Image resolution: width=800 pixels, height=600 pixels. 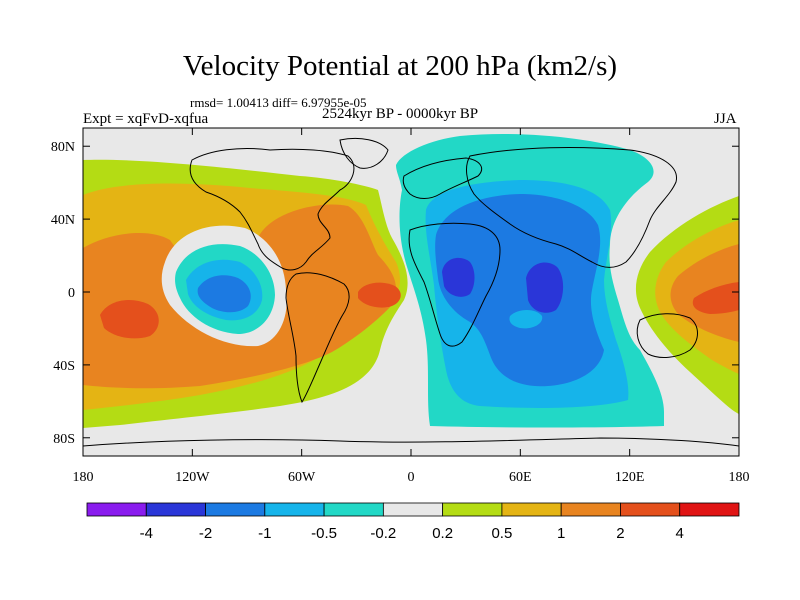 What do you see at coordinates (264, 533) in the screenshot?
I see `colorbar-label: -1` at bounding box center [264, 533].